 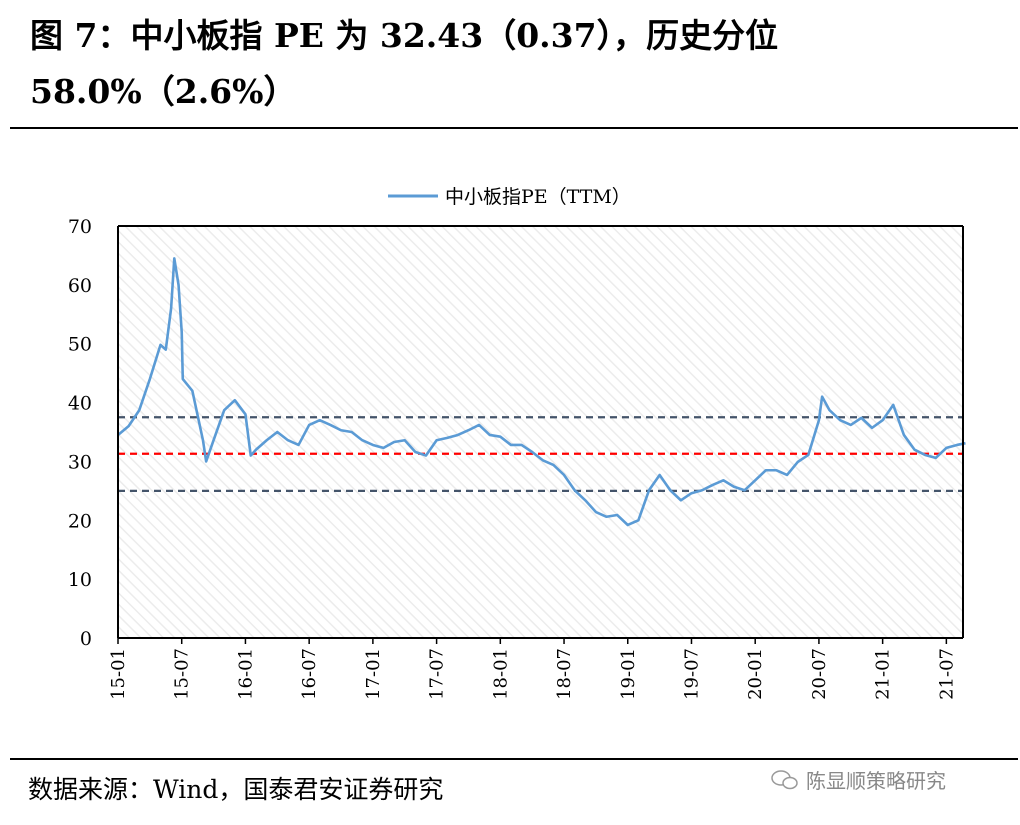 What do you see at coordinates (309, 674) in the screenshot?
I see `x-tick-label: 16-07` at bounding box center [309, 674].